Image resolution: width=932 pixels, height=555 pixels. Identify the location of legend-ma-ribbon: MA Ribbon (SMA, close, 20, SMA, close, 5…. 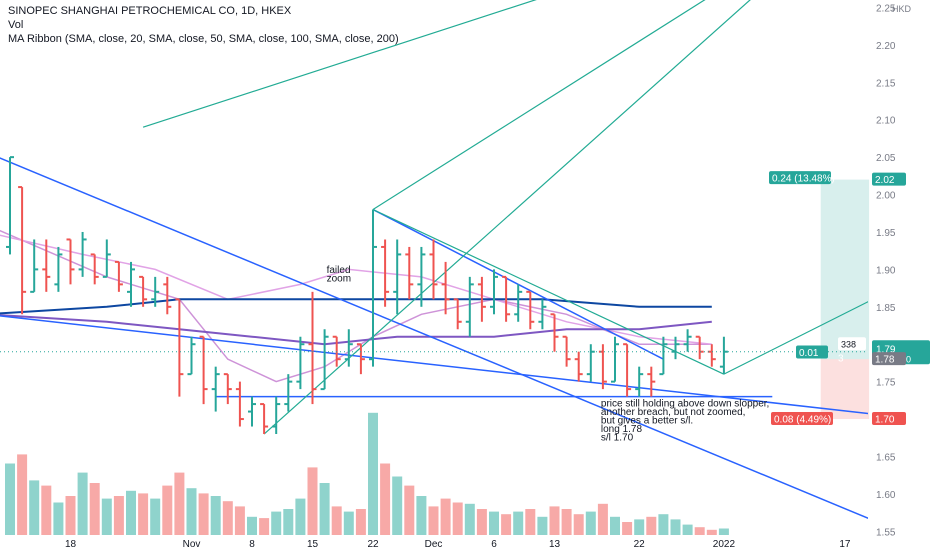
(203, 39).